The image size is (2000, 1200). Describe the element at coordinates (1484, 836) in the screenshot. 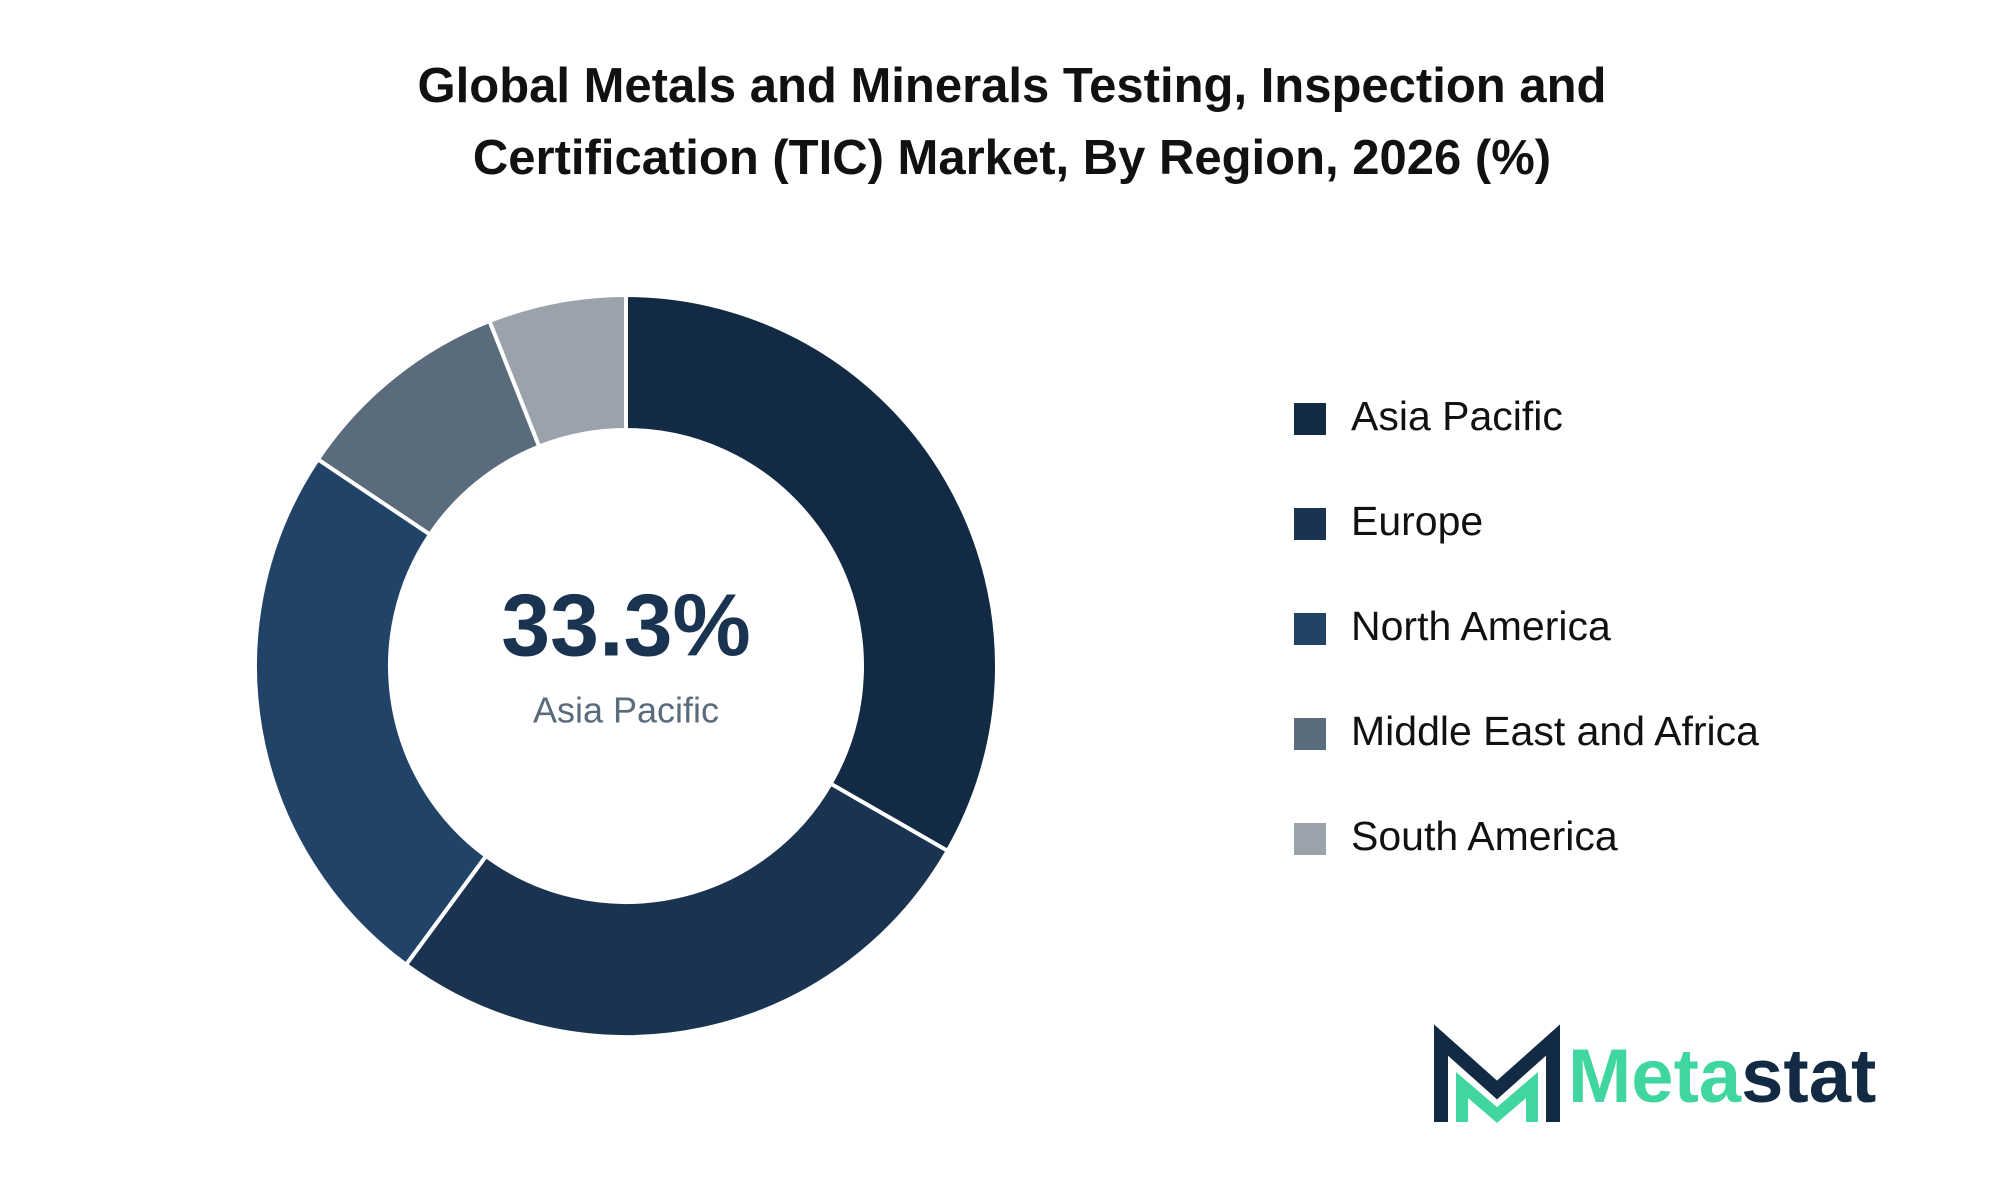

I see `legend-label: South America` at that location.